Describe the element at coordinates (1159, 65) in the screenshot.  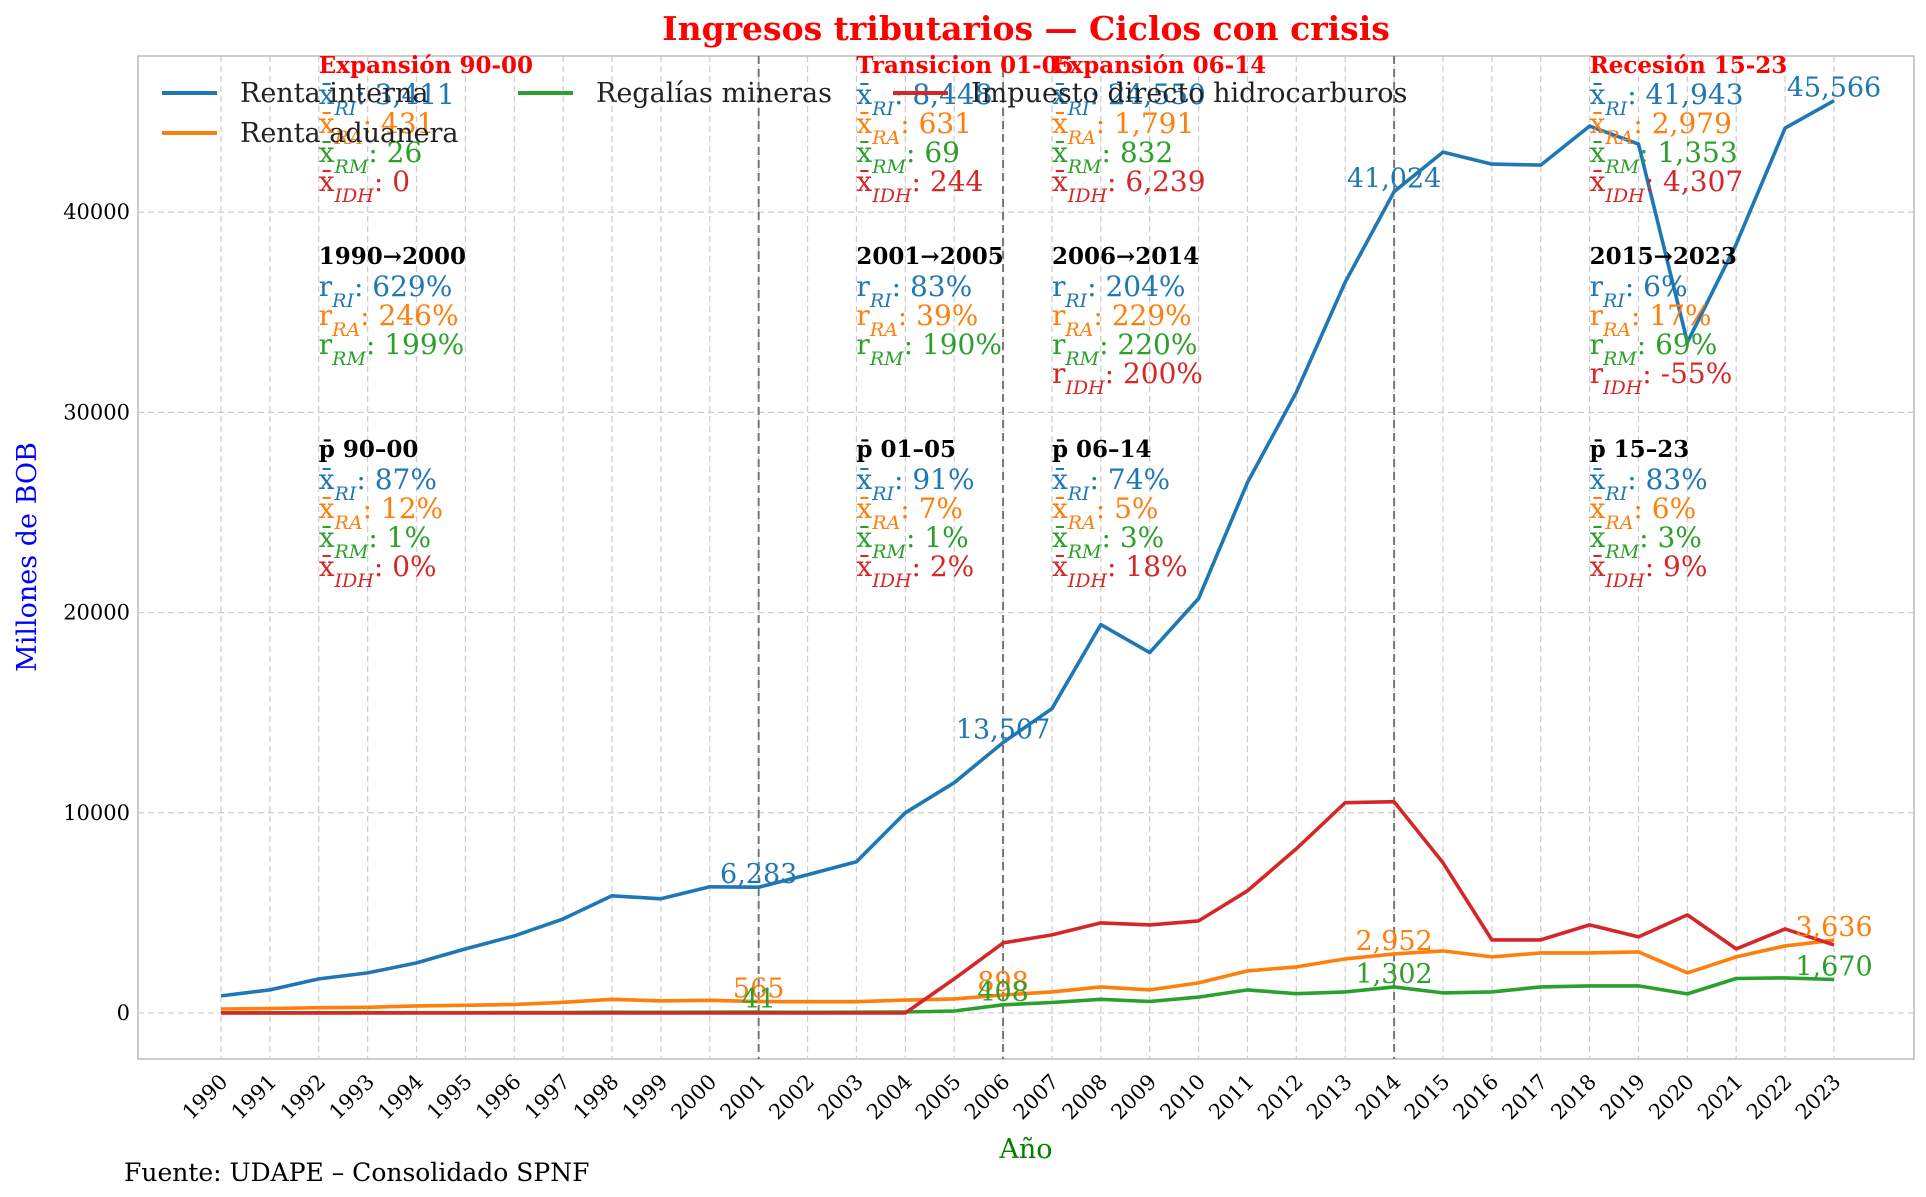
I see `period-label: Expansión 06-14` at that location.